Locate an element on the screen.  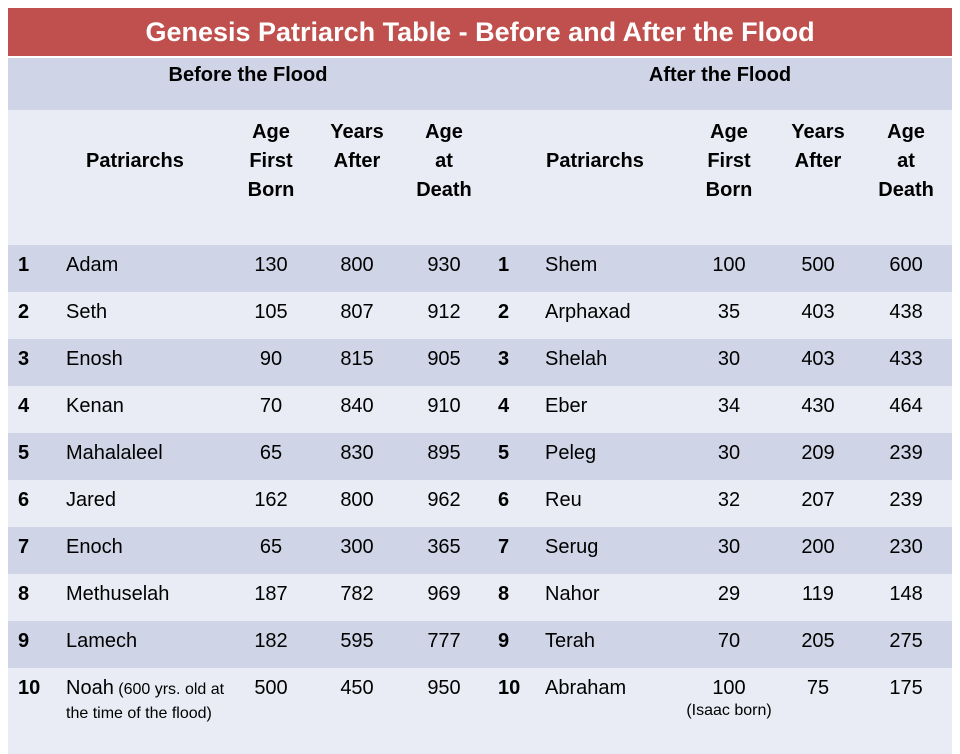
patriarch-name-text: Arphaxad is located at coordinates (588, 312).